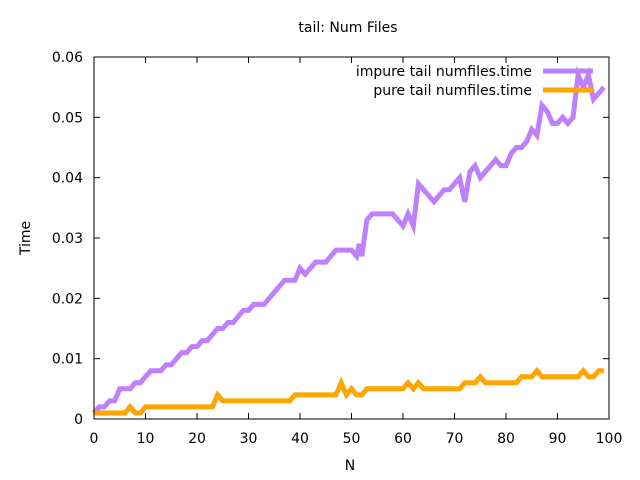  I want to click on y-tick-label: 0.03, so click(67, 239).